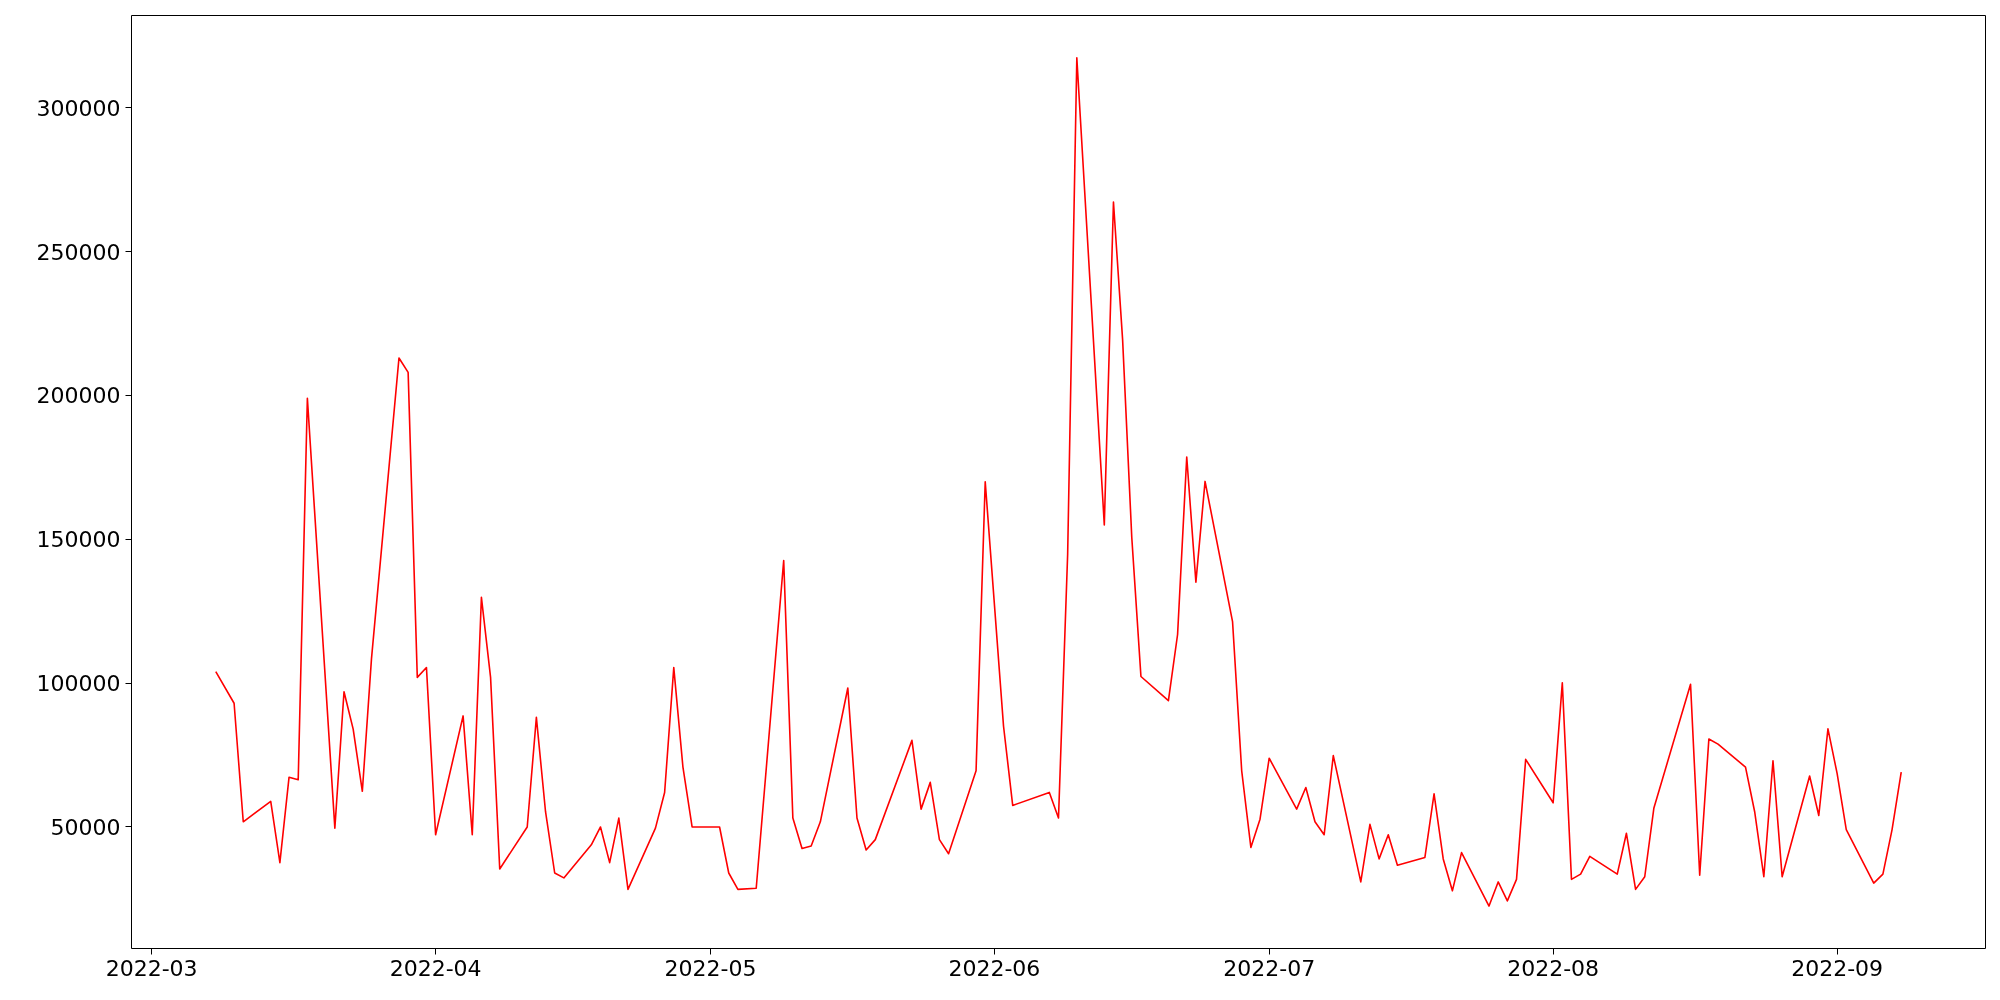 The width and height of the screenshot is (2000, 1000). What do you see at coordinates (1553, 968) in the screenshot?
I see `x-tick-label: 2022-08` at bounding box center [1553, 968].